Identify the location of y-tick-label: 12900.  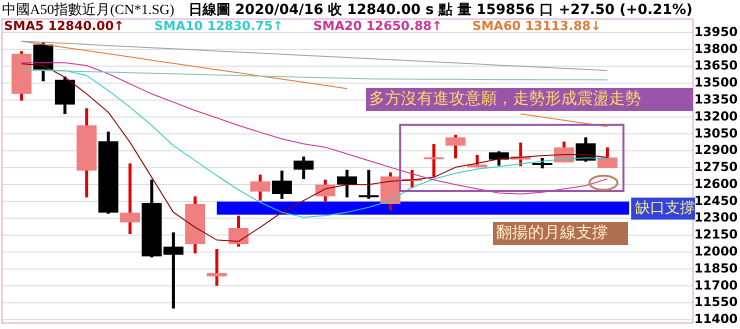
(716, 150).